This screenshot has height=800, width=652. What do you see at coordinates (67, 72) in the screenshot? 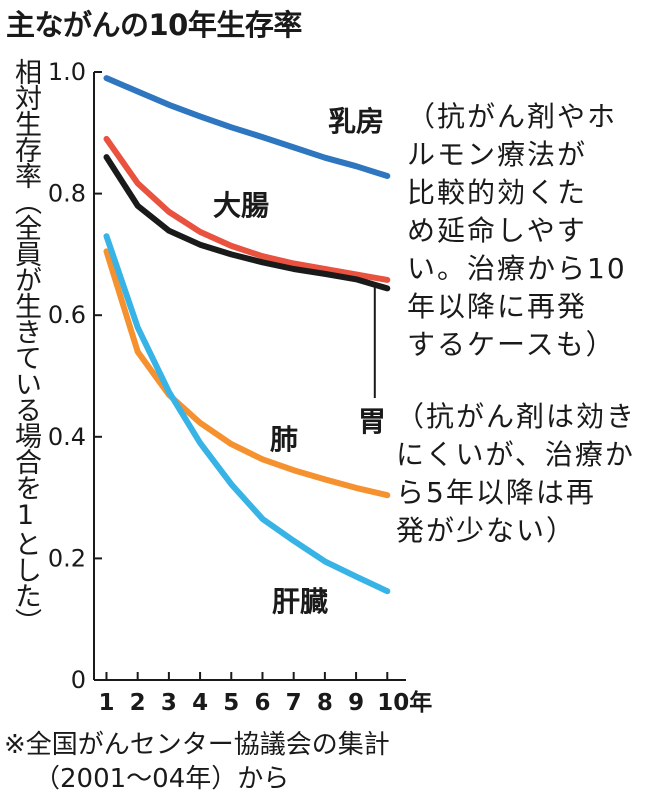
I see `y-tick-label: 1.0` at bounding box center [67, 72].